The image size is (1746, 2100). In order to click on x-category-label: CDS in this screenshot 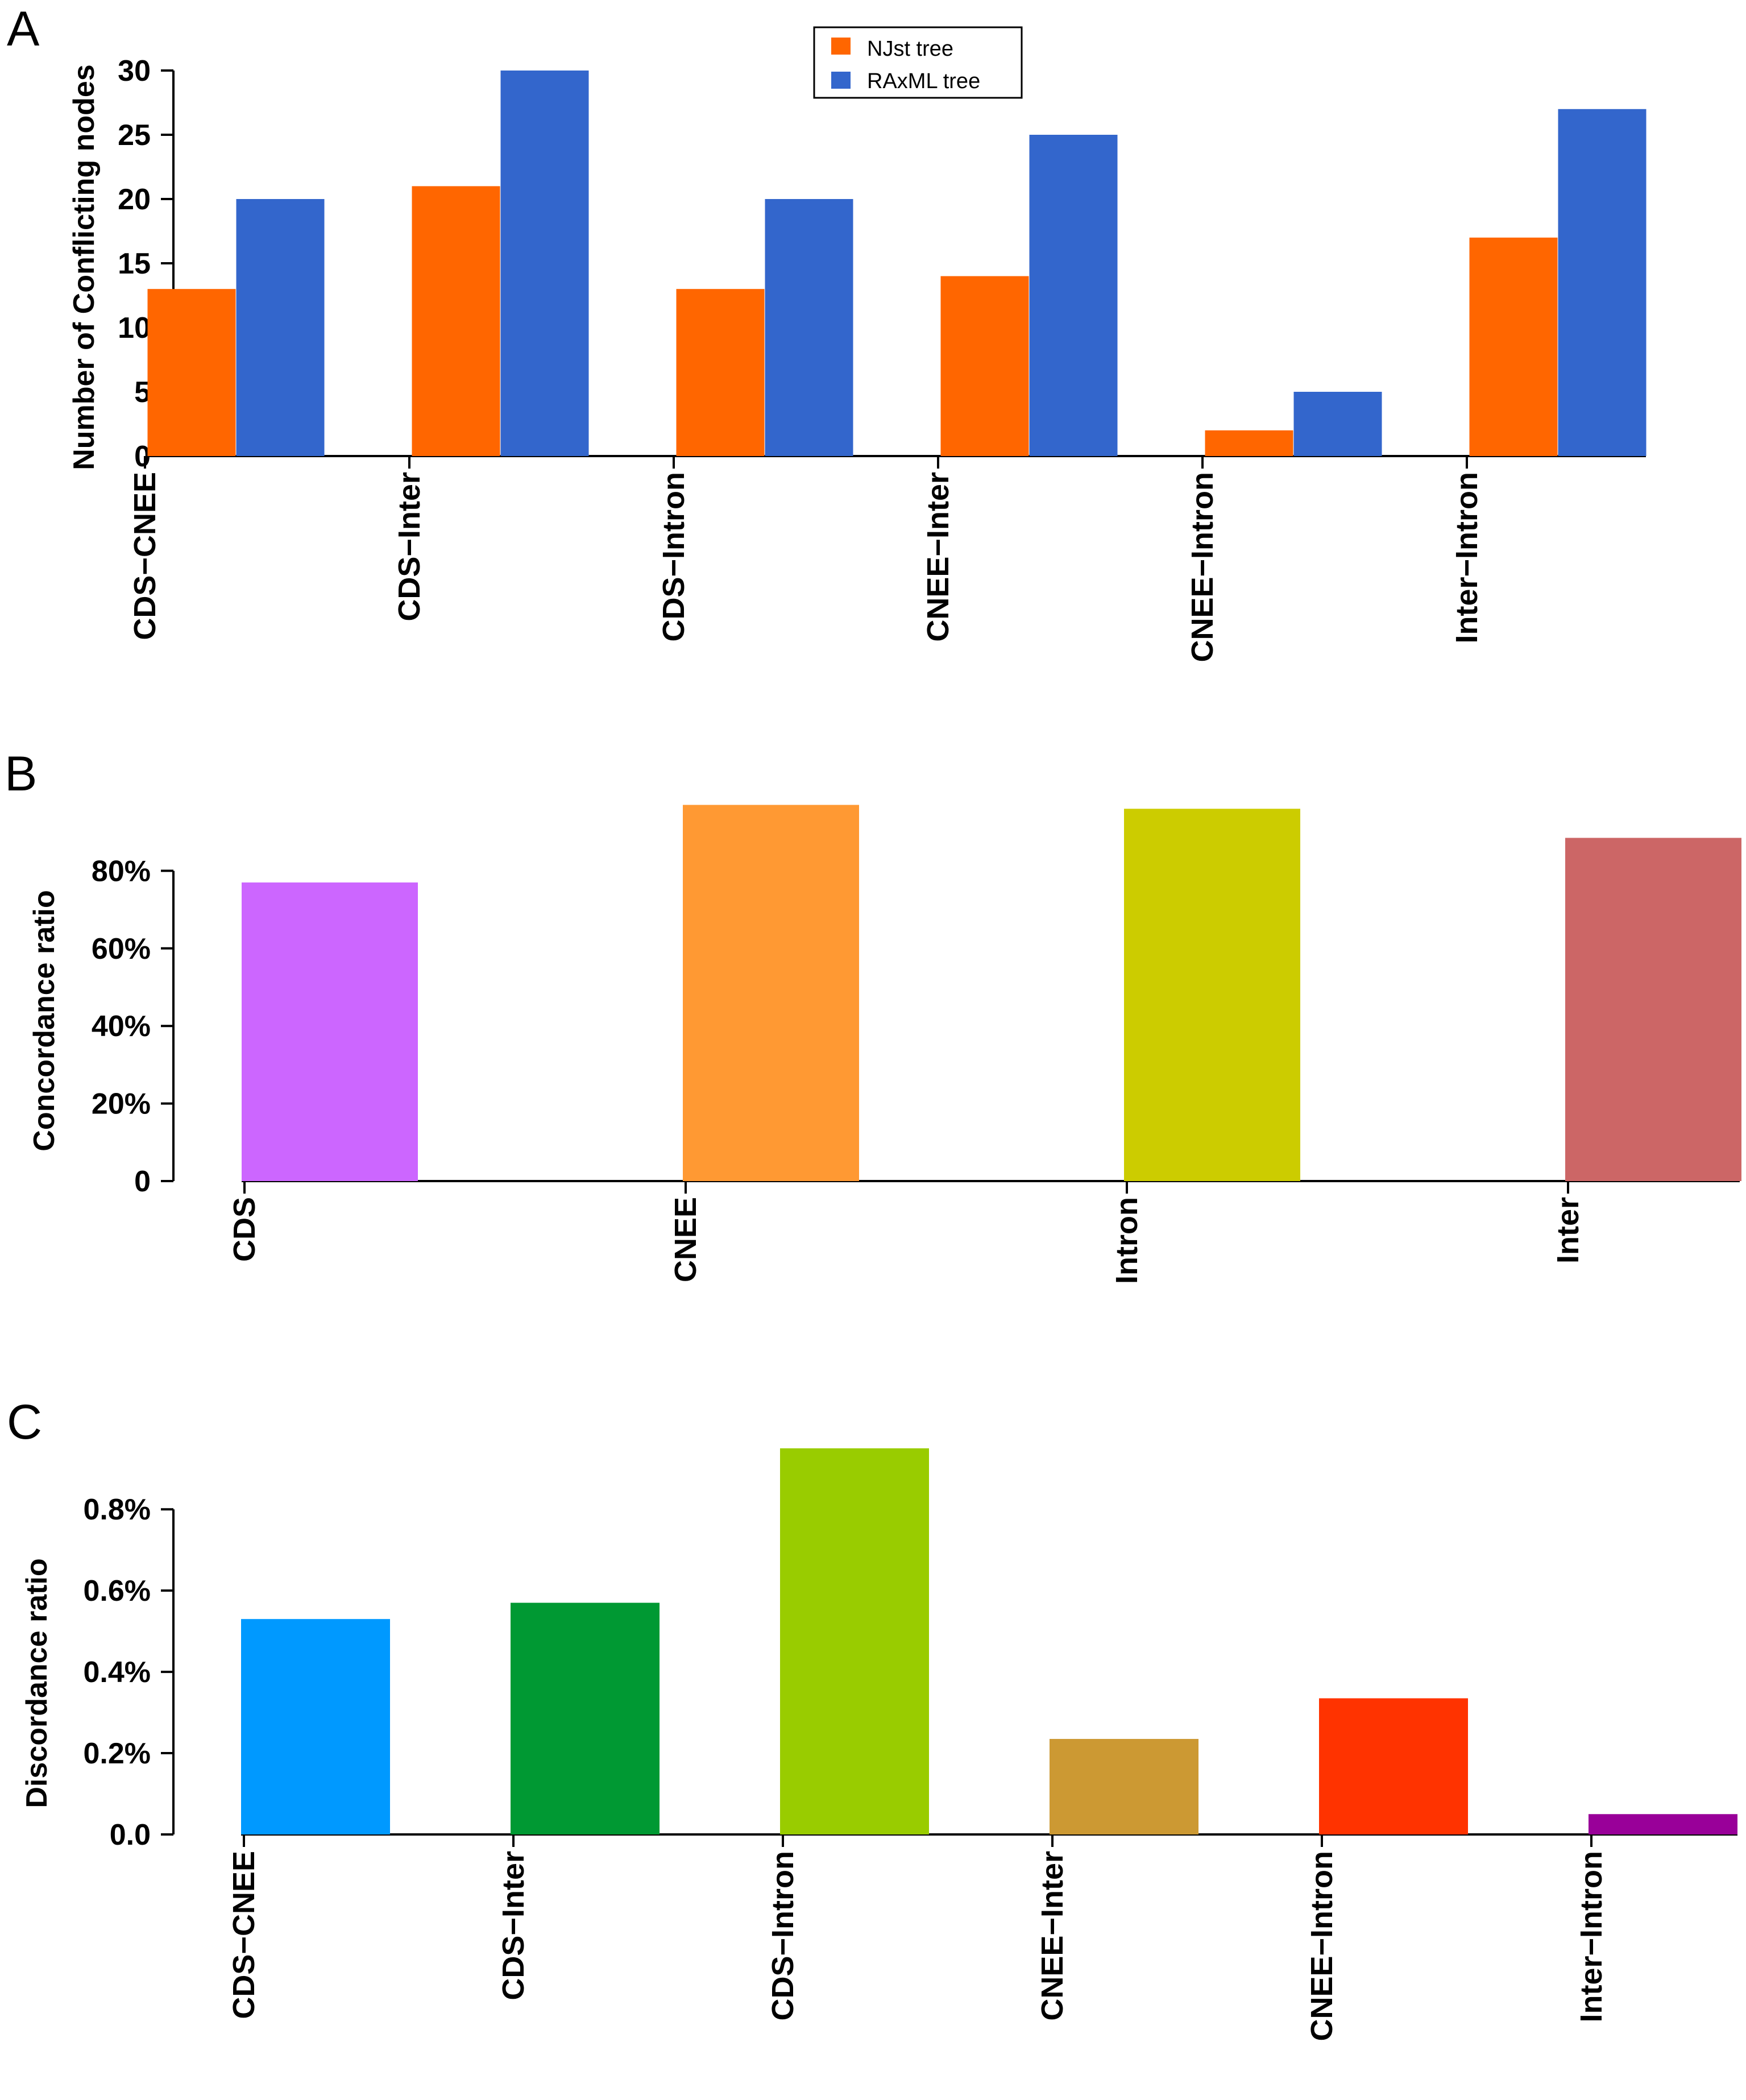, I will do `click(244, 1229)`.